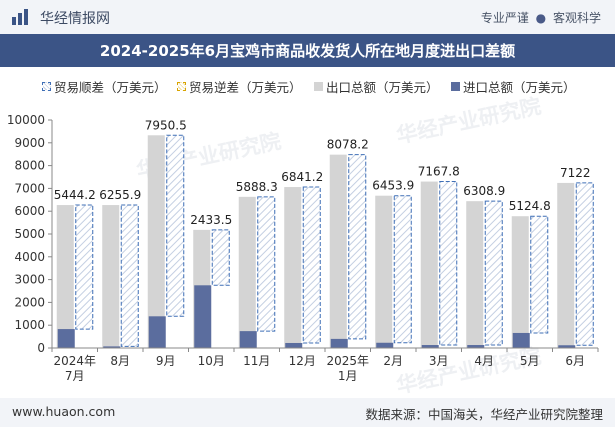 This screenshot has height=427, width=615. I want to click on y-tick-label: 7000, so click(29, 188).